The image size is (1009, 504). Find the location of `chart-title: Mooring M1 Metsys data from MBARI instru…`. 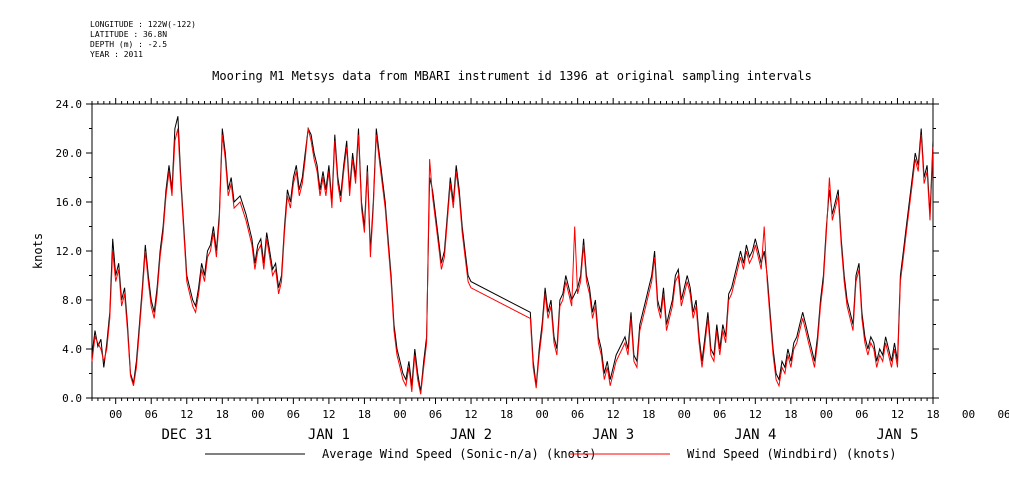

chart-title: Mooring M1 Metsys data from MBARI instru… is located at coordinates (512, 76).